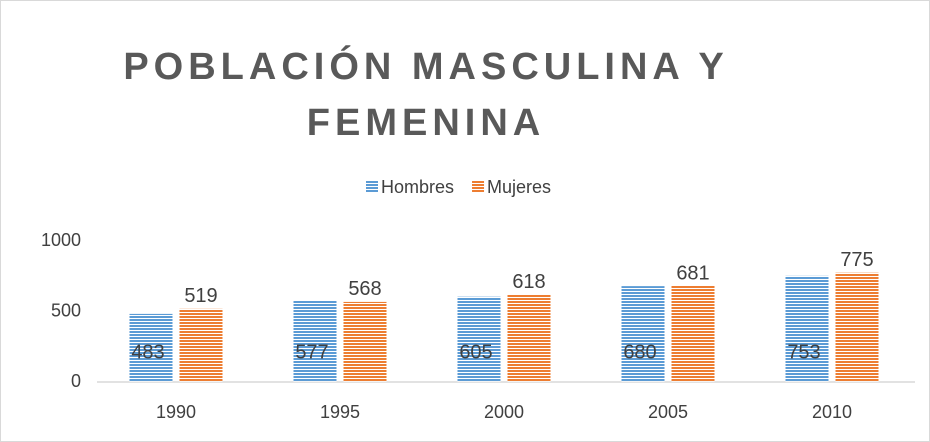 This screenshot has height=442, width=930. What do you see at coordinates (66, 310) in the screenshot?
I see `y-tick-label: 500` at bounding box center [66, 310].